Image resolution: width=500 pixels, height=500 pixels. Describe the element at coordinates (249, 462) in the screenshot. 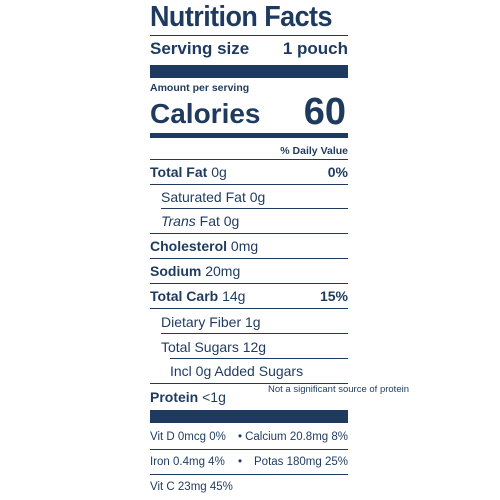

I see `footer-row-2: Iron 0.4mg 4% • Potas 180mg 25%` at that location.